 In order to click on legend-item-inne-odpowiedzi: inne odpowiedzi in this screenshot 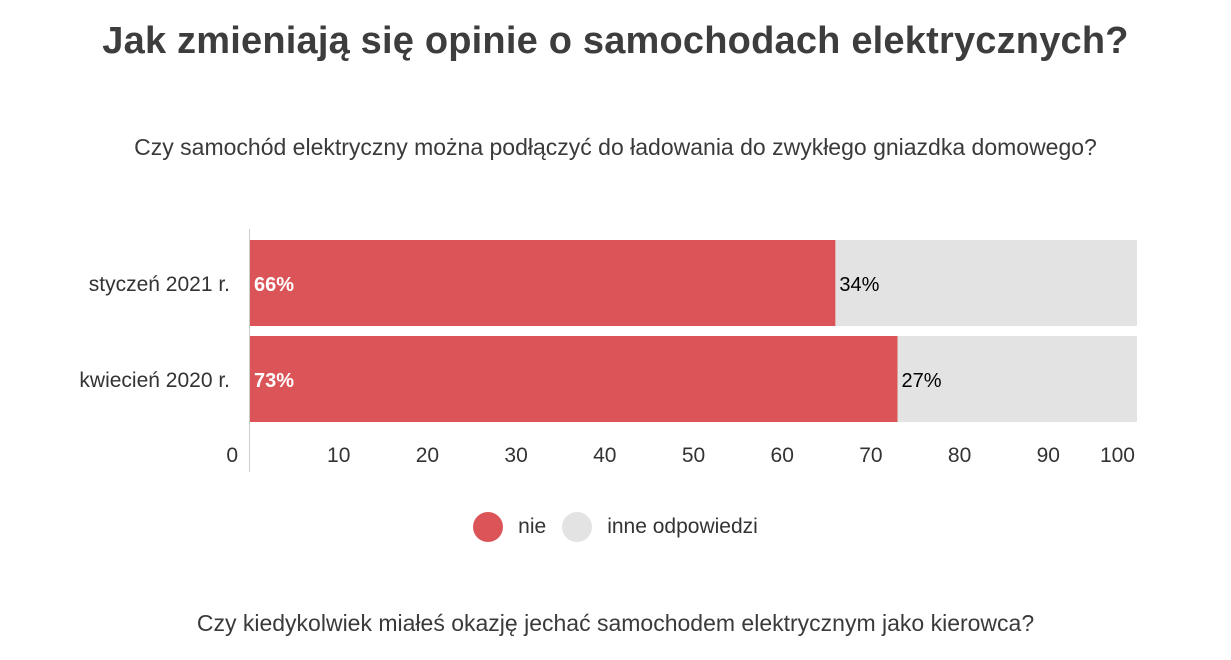, I will do `click(660, 527)`.